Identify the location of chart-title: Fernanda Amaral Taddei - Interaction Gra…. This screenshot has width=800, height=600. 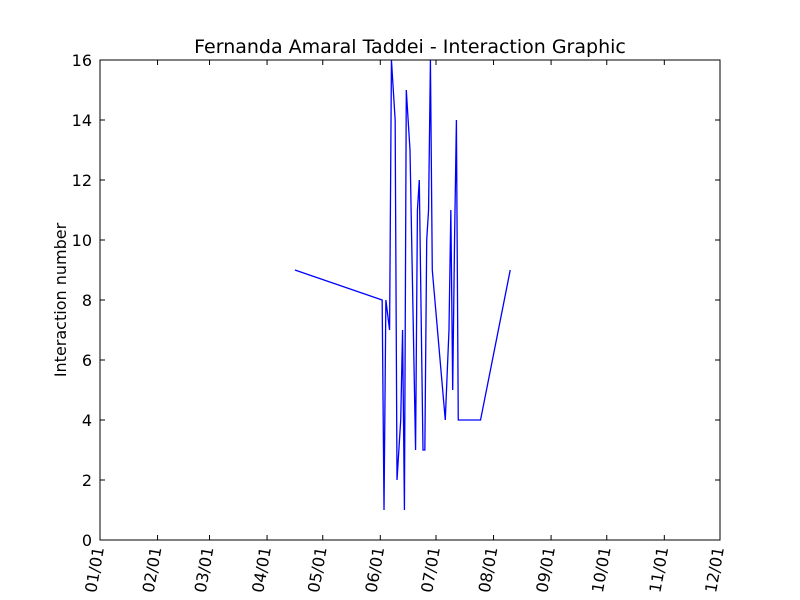
(410, 47).